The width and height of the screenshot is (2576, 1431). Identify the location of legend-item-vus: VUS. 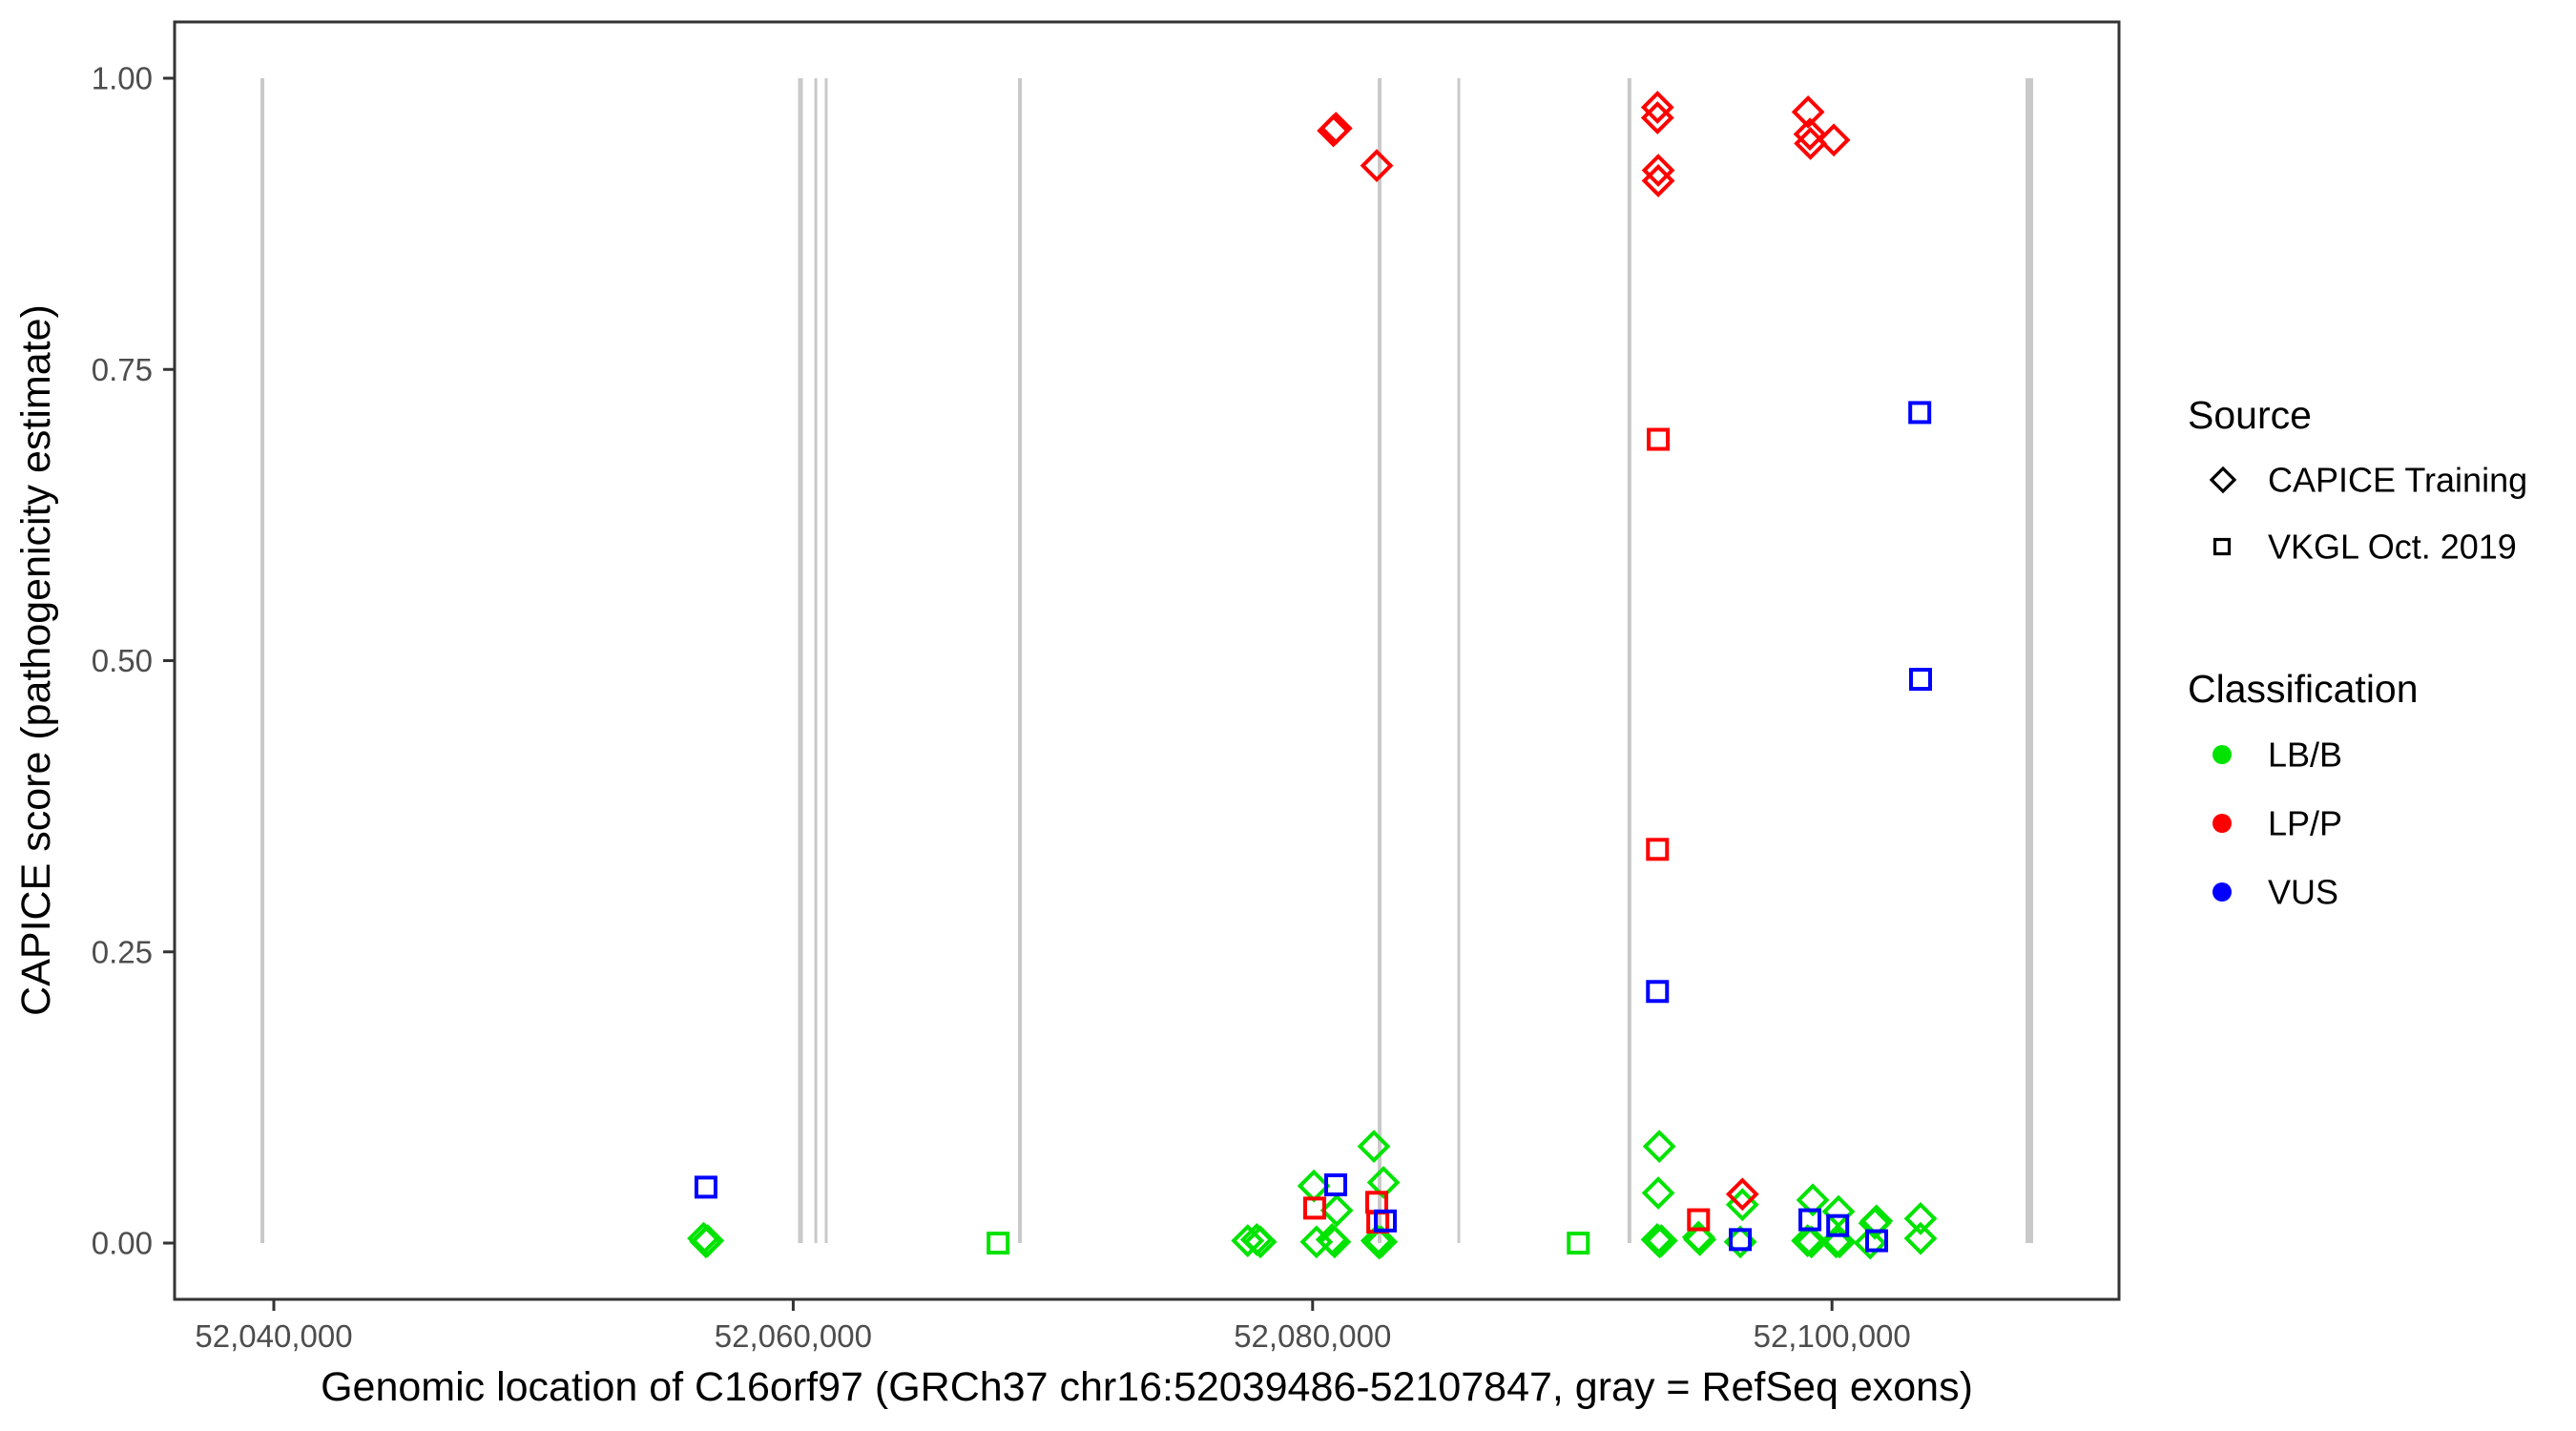
(2275, 892).